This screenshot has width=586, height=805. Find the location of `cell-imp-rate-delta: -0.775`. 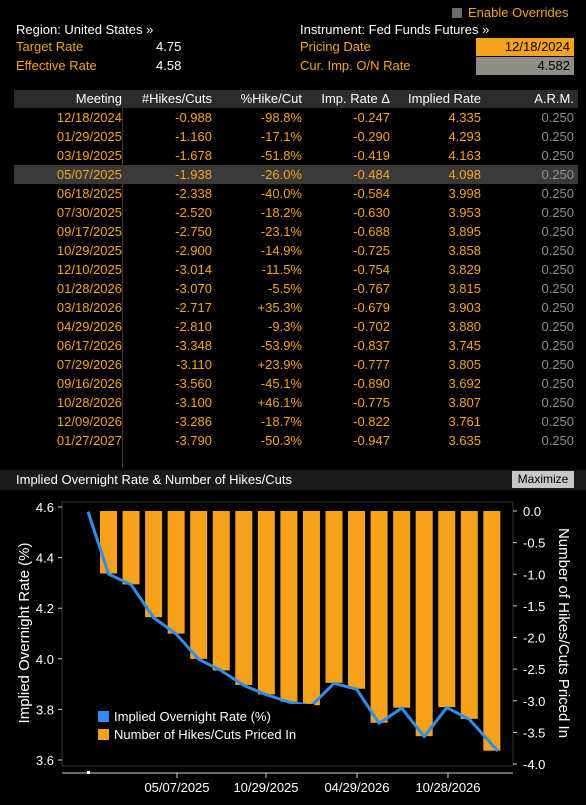

cell-imp-rate-delta: -0.775 is located at coordinates (371, 402).